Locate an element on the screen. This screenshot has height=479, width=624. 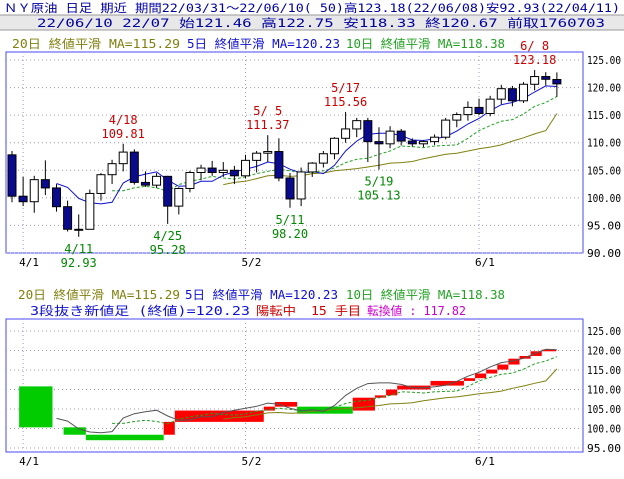
low-date-label: 4/25 is located at coordinates (167, 236).